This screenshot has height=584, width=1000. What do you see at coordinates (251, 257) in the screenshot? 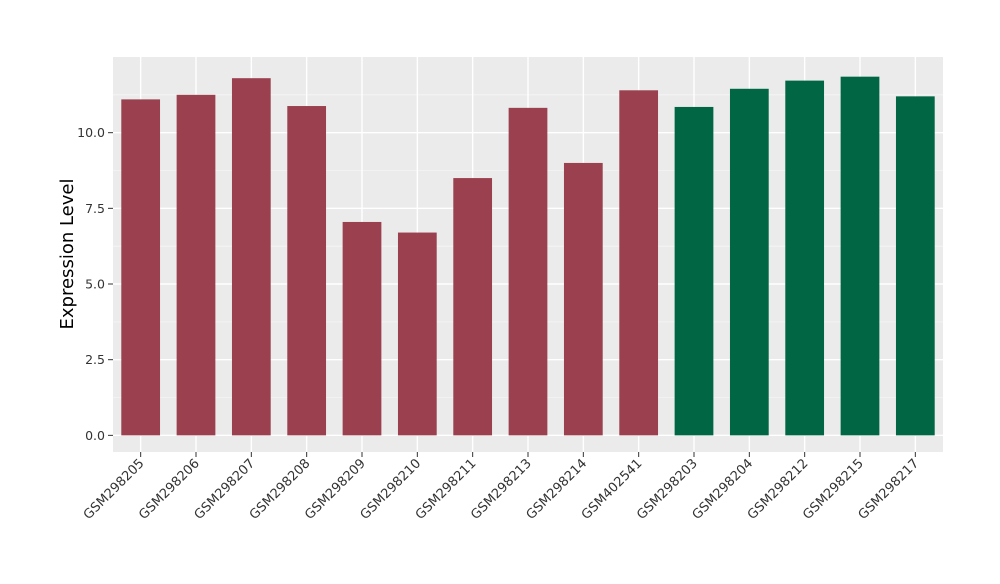
I see `bar-GSM298207` at bounding box center [251, 257].